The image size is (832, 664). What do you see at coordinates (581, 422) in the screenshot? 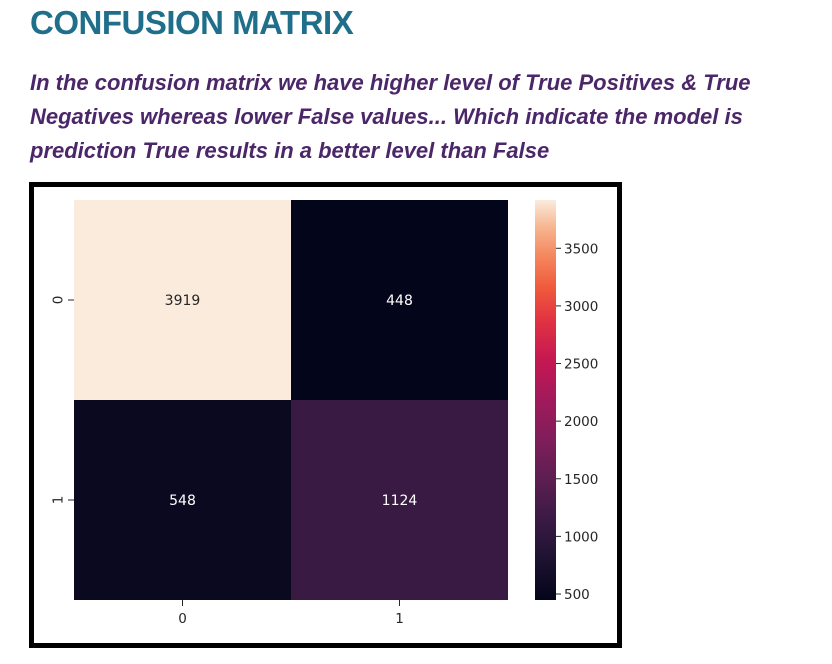
I see `colorbar-tick-label-2000: 2000` at bounding box center [581, 422].